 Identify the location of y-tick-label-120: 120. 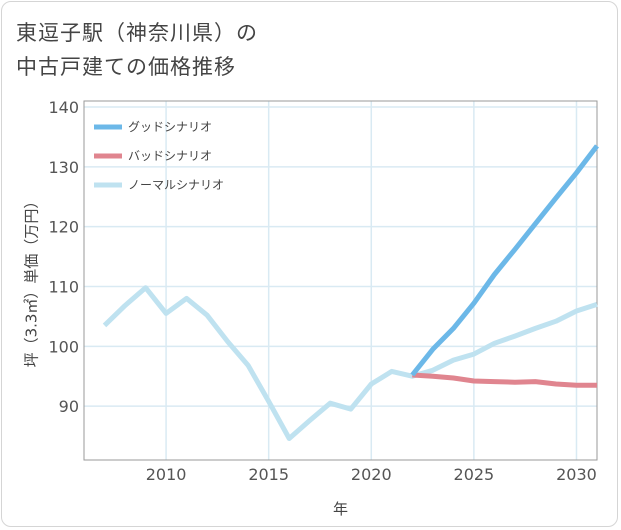
(63, 227).